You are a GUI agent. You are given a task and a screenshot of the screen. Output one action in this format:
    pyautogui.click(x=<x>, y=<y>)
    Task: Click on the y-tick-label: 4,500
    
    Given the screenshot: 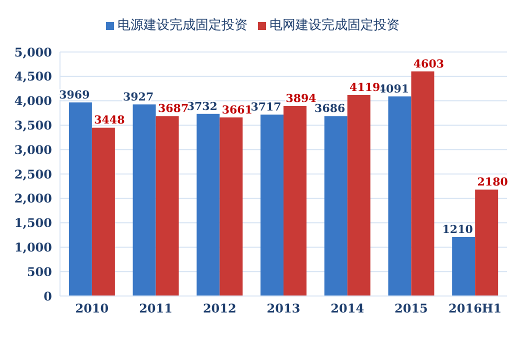 What is the action you would take?
    pyautogui.click(x=33, y=77)
    